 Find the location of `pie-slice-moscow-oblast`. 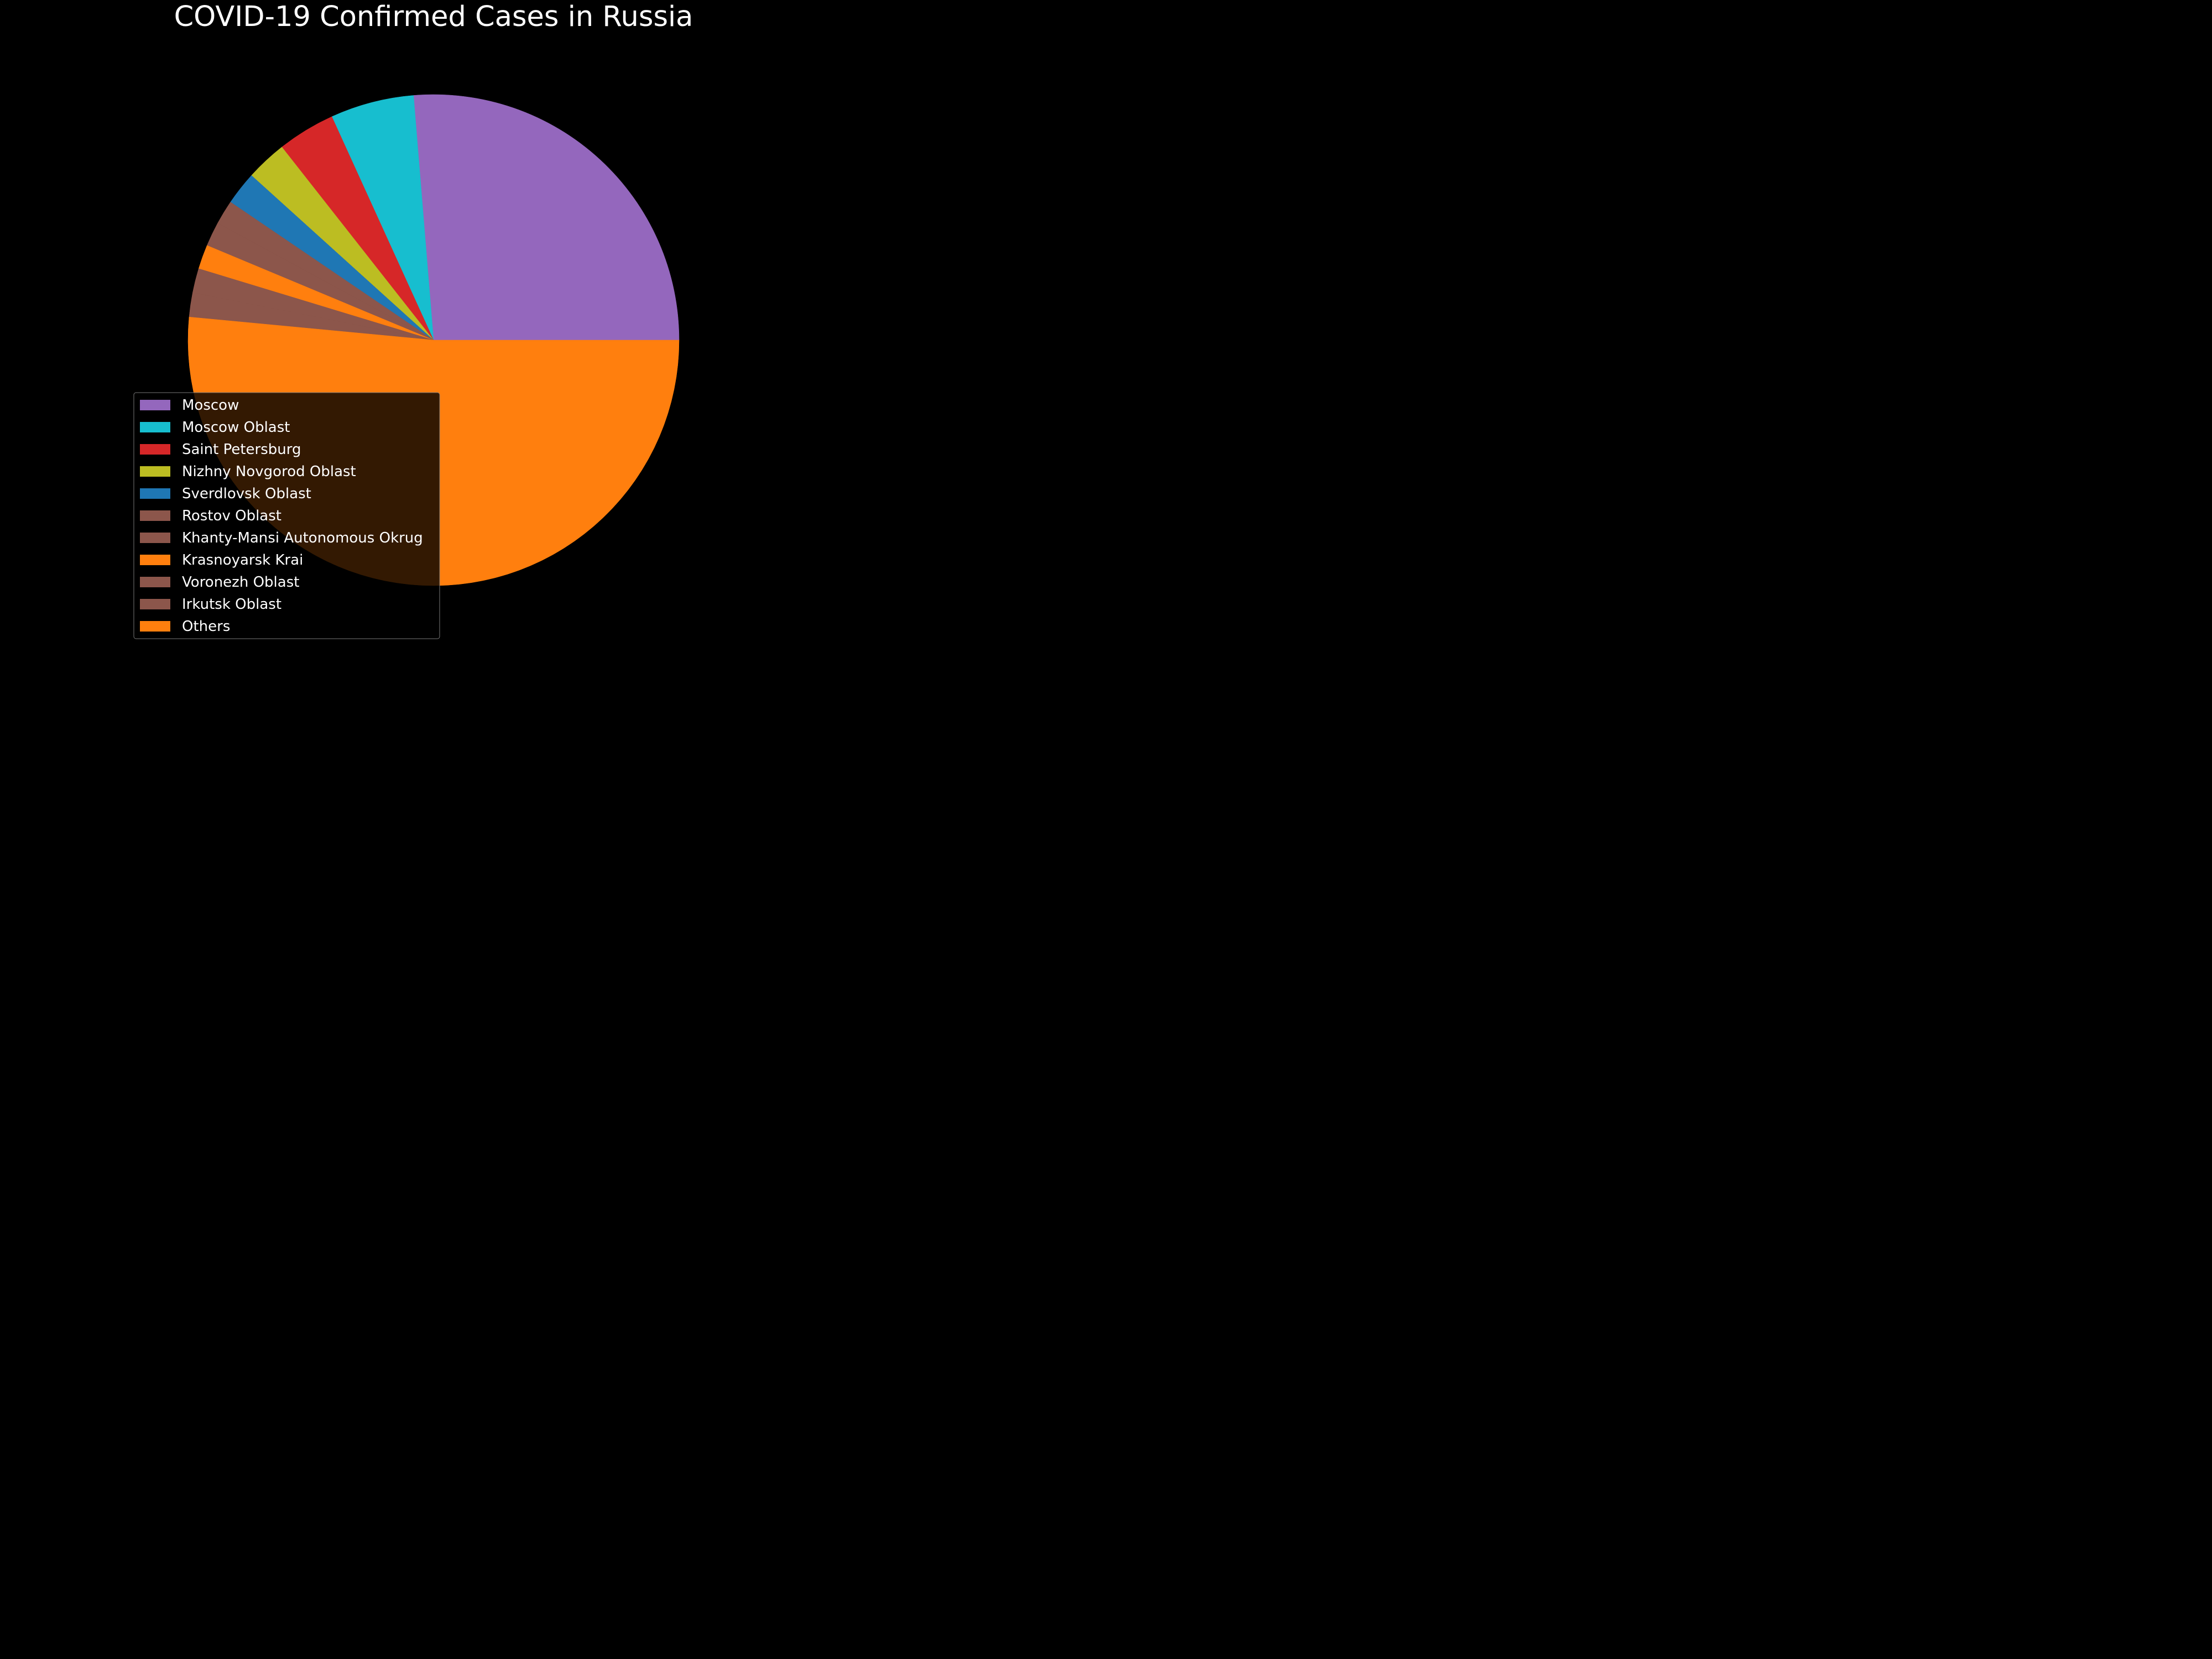

pie-slice-moscow-oblast is located at coordinates (383, 218).